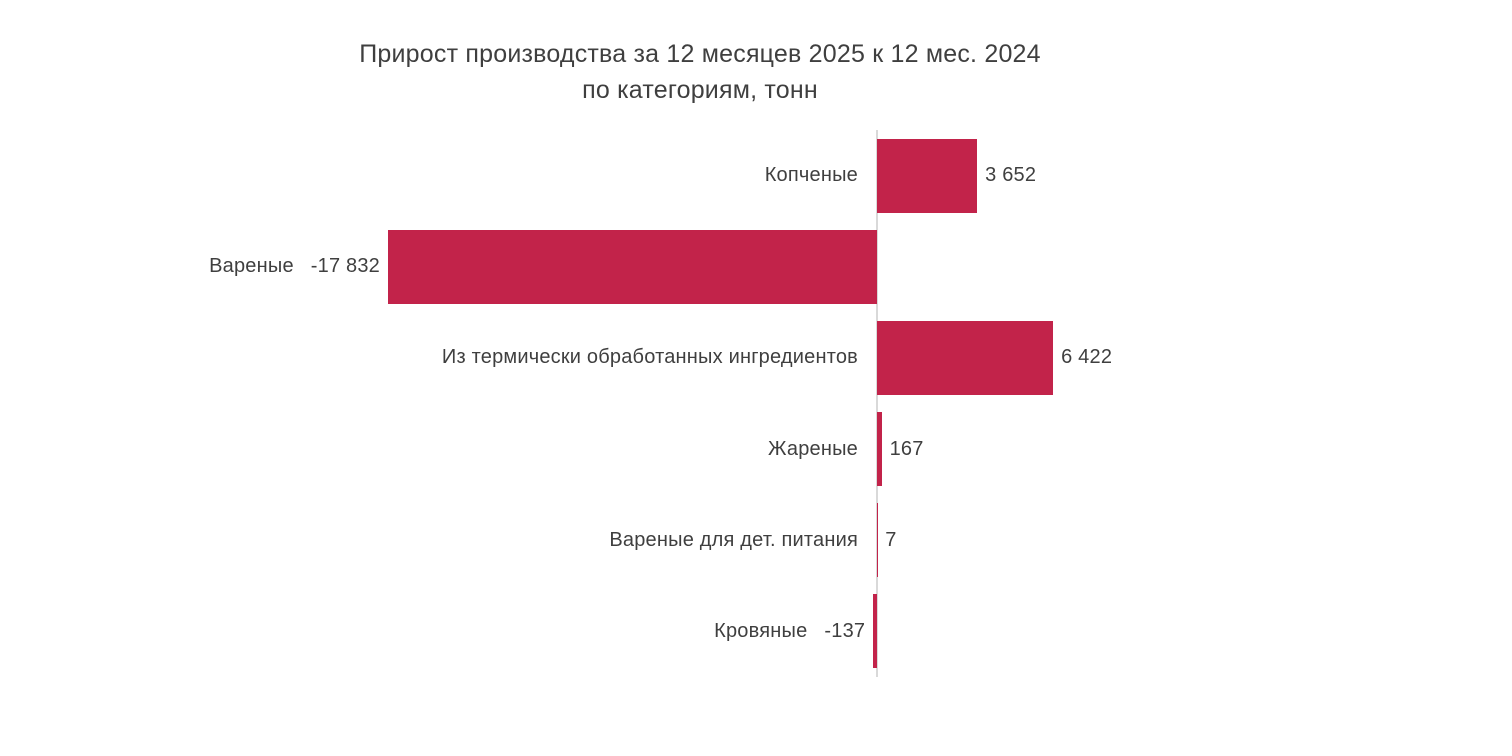 The width and height of the screenshot is (1512, 756). Describe the element at coordinates (1087, 357) in the screenshot. I see `value-label: 6 422` at that location.